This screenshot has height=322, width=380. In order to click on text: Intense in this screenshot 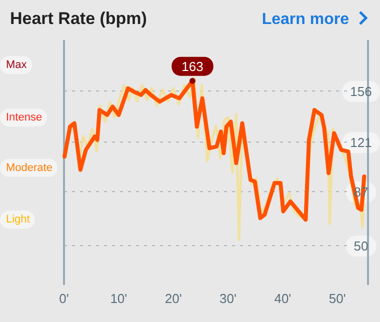, I will do `click(24, 118)`.